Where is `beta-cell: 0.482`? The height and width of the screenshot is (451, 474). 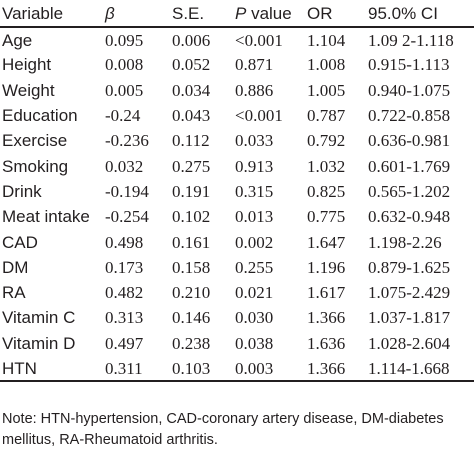
beta-cell: 0.482 is located at coordinates (124, 293).